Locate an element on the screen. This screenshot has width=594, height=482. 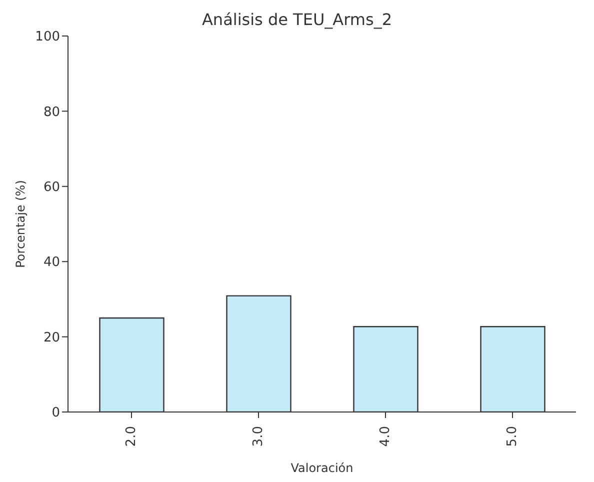
y-tick-label: 80 is located at coordinates (51, 112).